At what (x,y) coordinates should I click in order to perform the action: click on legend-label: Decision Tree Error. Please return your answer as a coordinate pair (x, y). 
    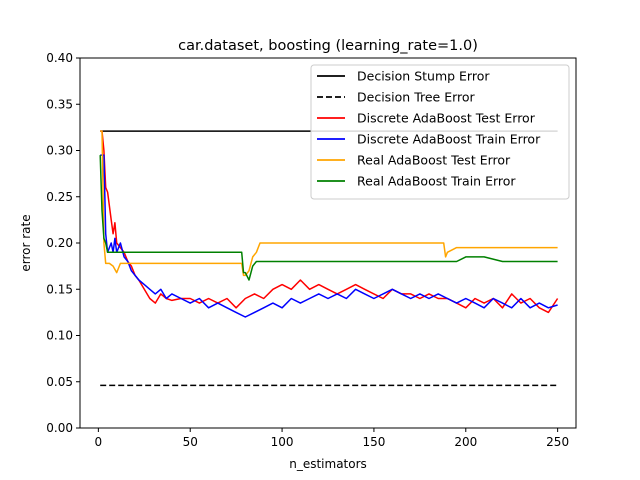
    Looking at the image, I should click on (416, 97).